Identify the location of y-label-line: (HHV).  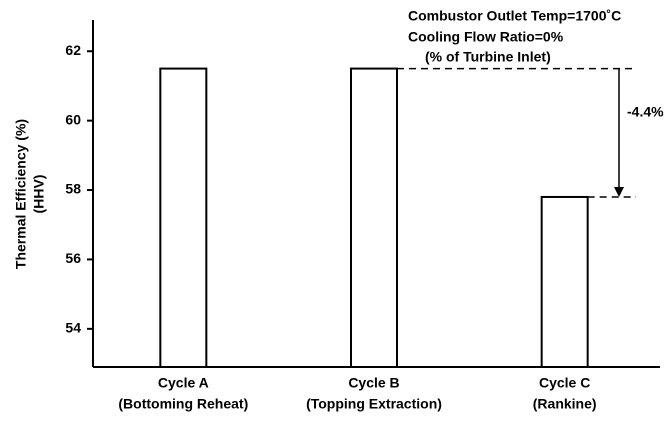
(39, 194).